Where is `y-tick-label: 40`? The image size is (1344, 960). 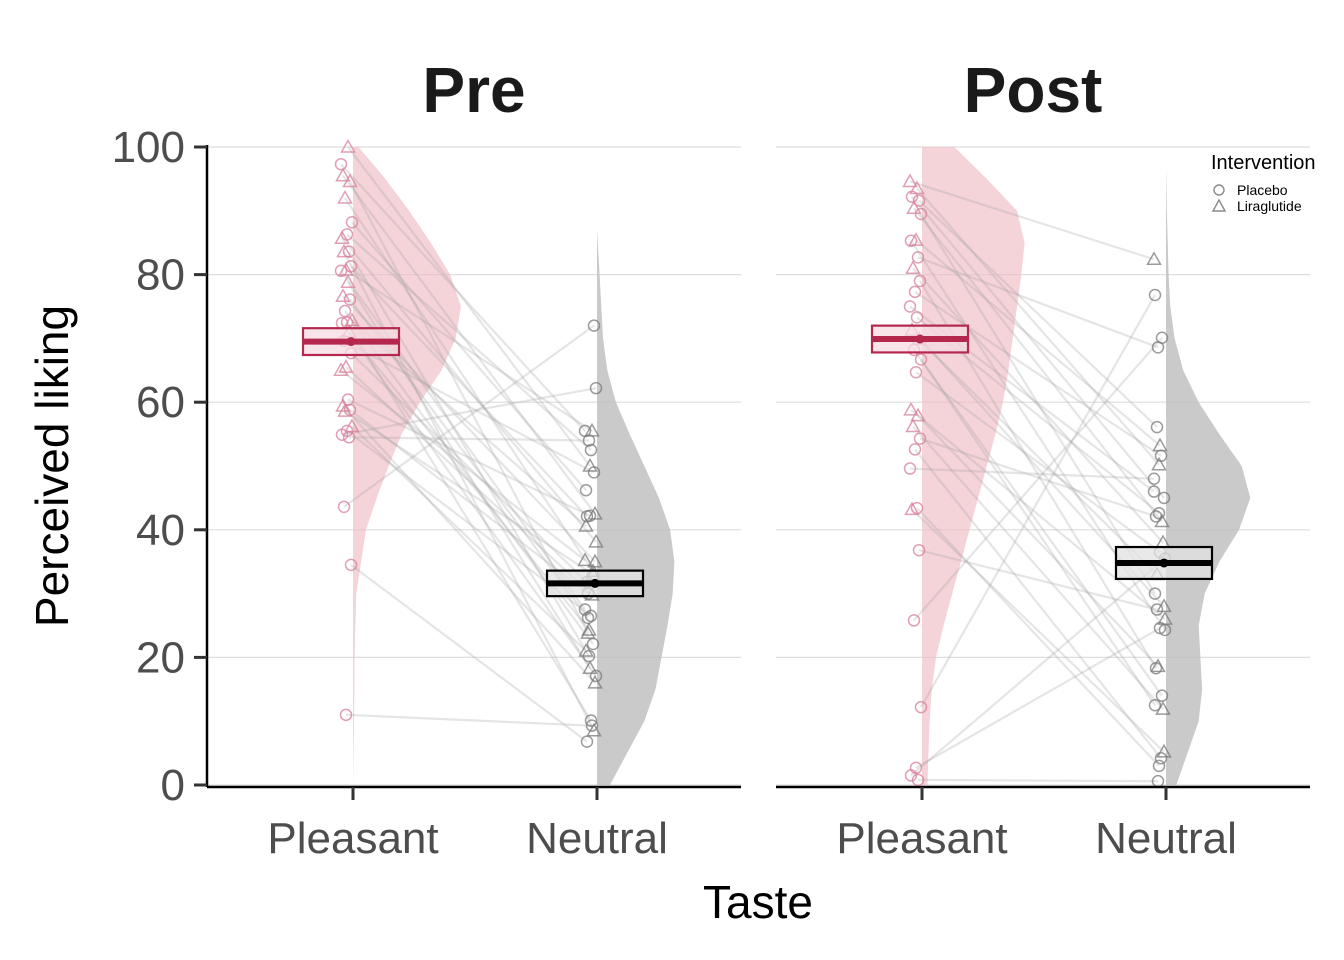
y-tick-label: 40 is located at coordinates (160, 530).